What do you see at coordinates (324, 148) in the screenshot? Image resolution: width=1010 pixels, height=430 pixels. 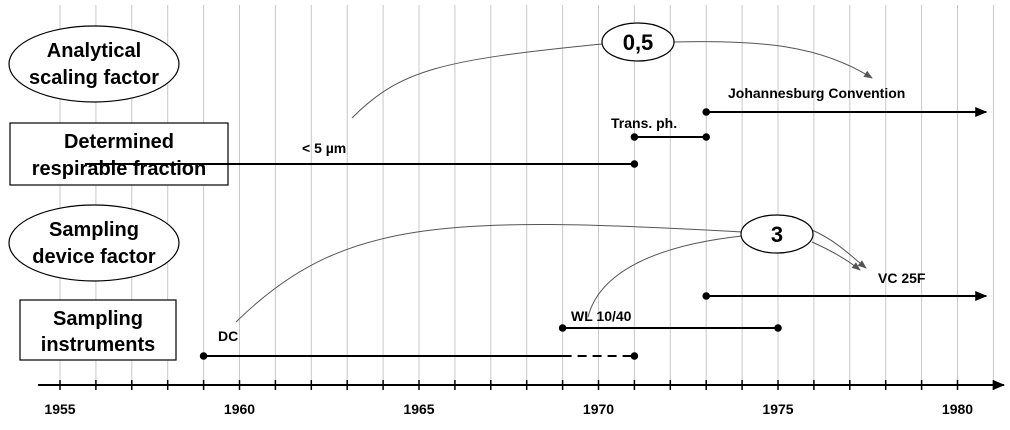 I see `label-5um: < 5 µm` at bounding box center [324, 148].